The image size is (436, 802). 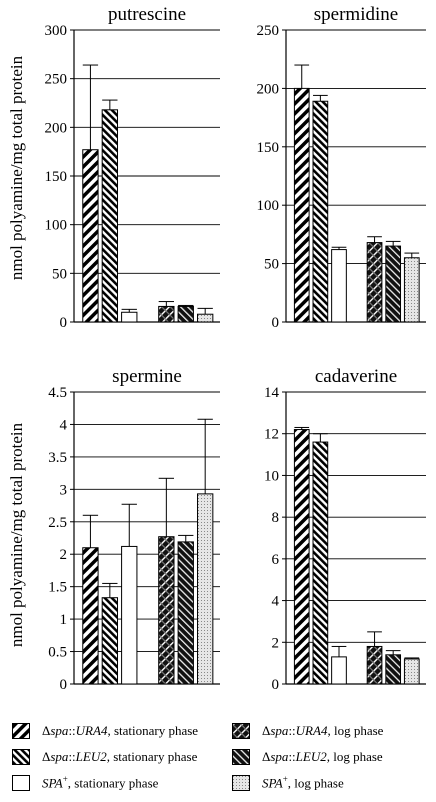 I want to click on legend-item: SPA+, stationary phase, so click(x=85, y=783).